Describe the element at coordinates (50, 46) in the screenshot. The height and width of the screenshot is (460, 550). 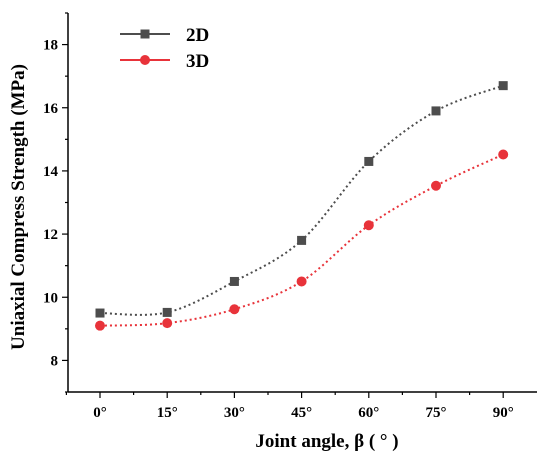
I see `y-tick-label: 18` at that location.